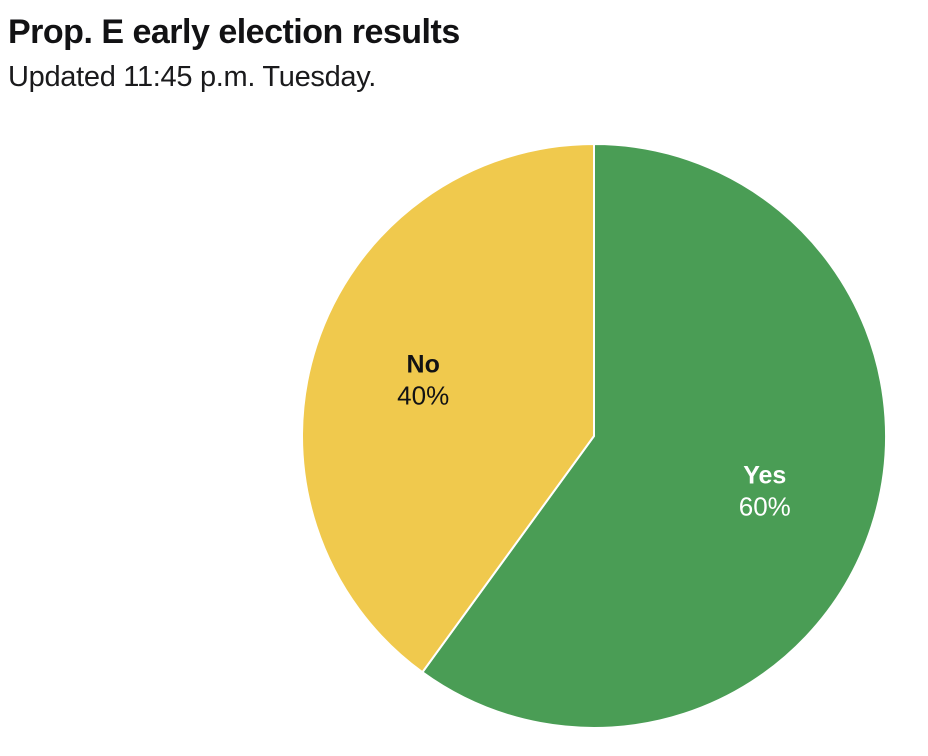 Image resolution: width=928 pixels, height=756 pixels. What do you see at coordinates (764, 476) in the screenshot?
I see `slice-label-name-yes: Yes` at bounding box center [764, 476].